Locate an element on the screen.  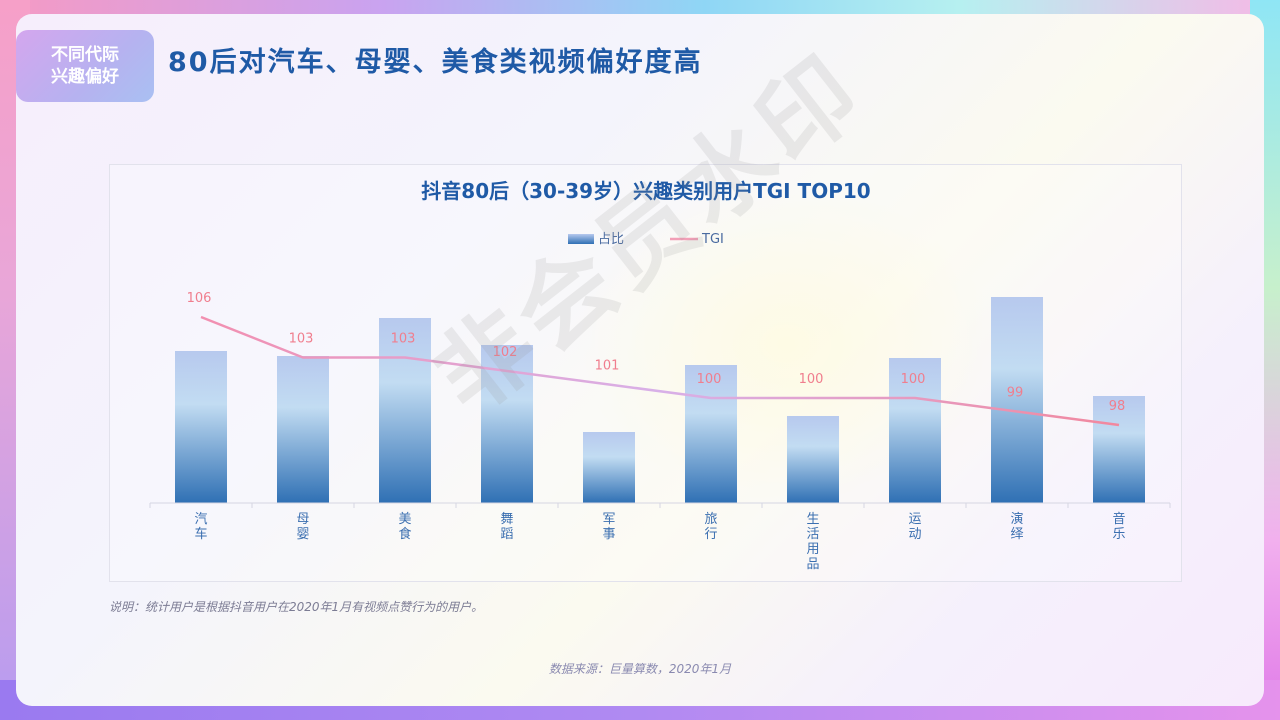
bar-汽车 is located at coordinates (201, 427).